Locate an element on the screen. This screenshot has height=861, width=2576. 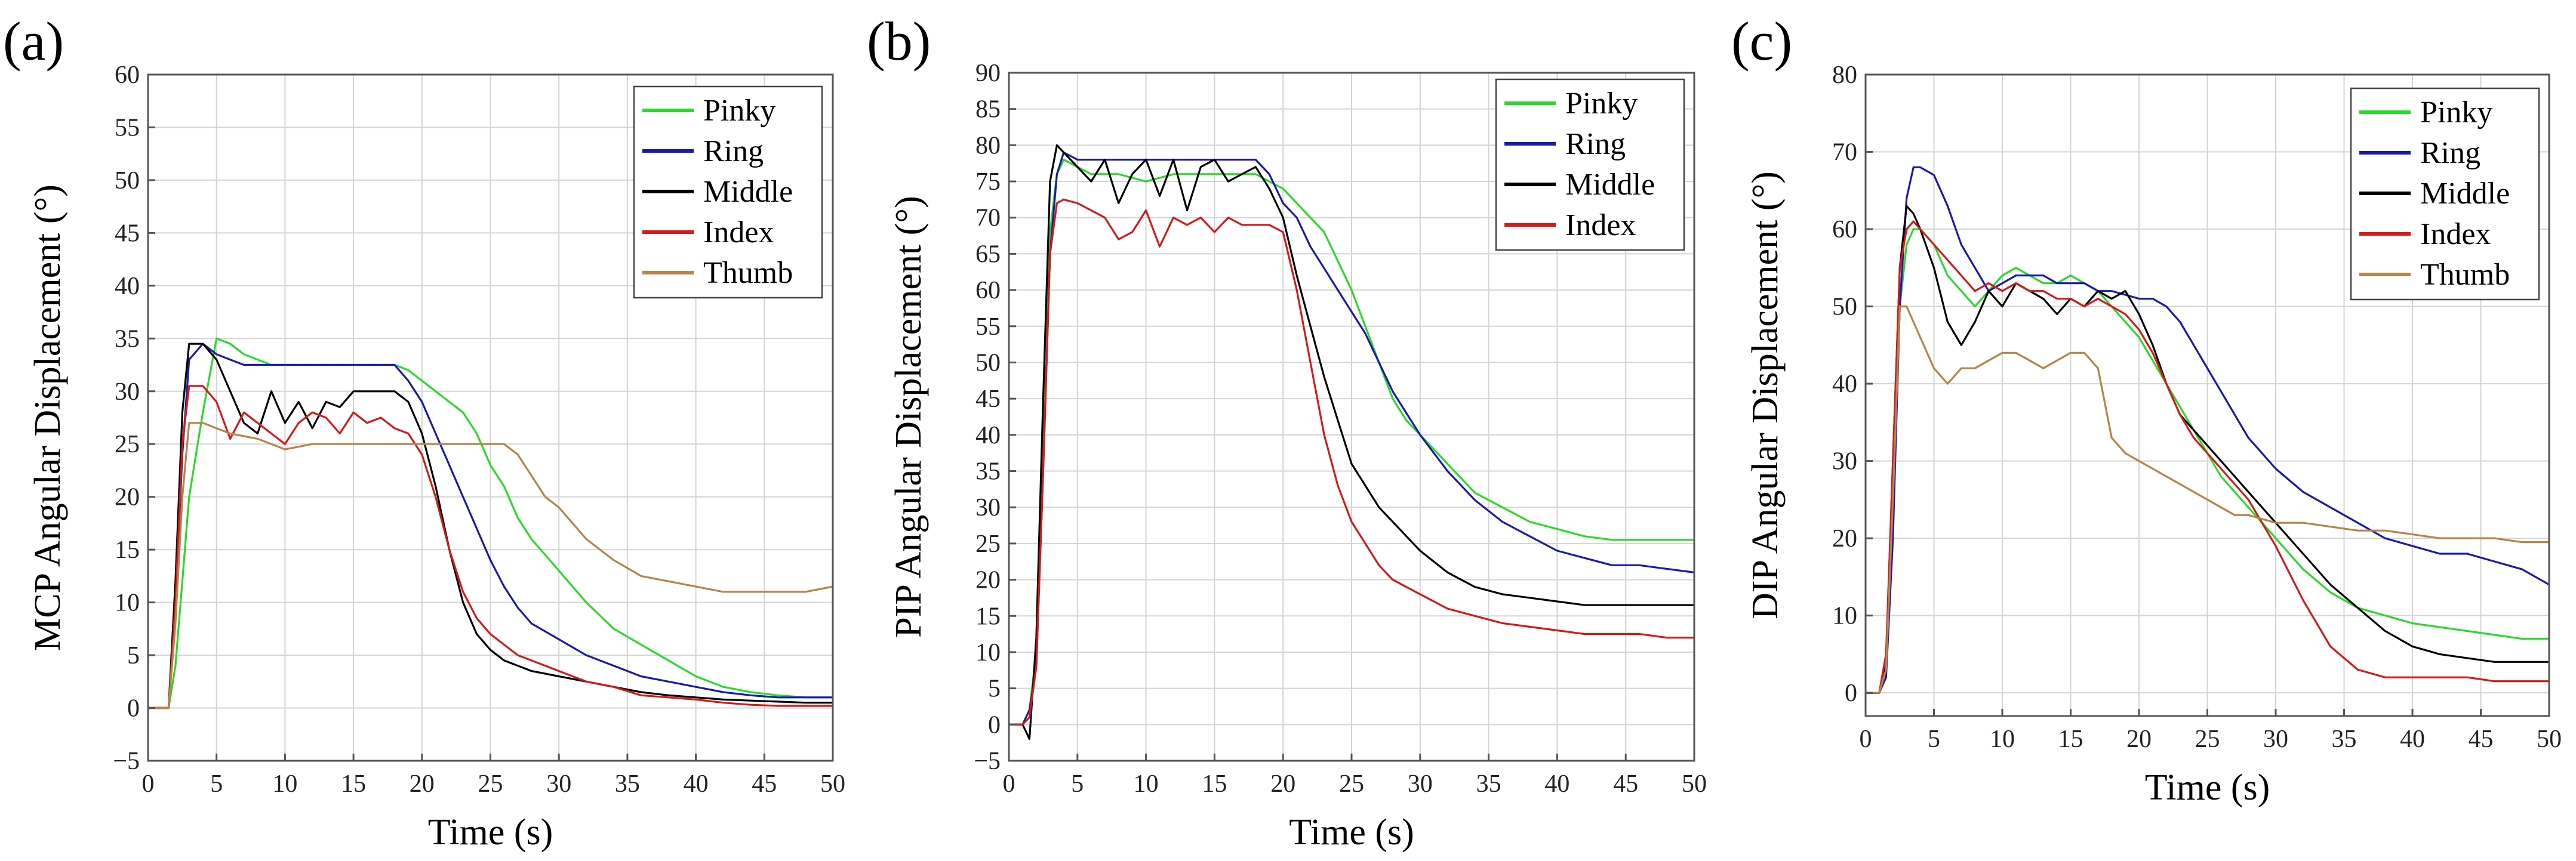
y-axis-title: MCP Angular Displacement (°) is located at coordinates (47, 417).